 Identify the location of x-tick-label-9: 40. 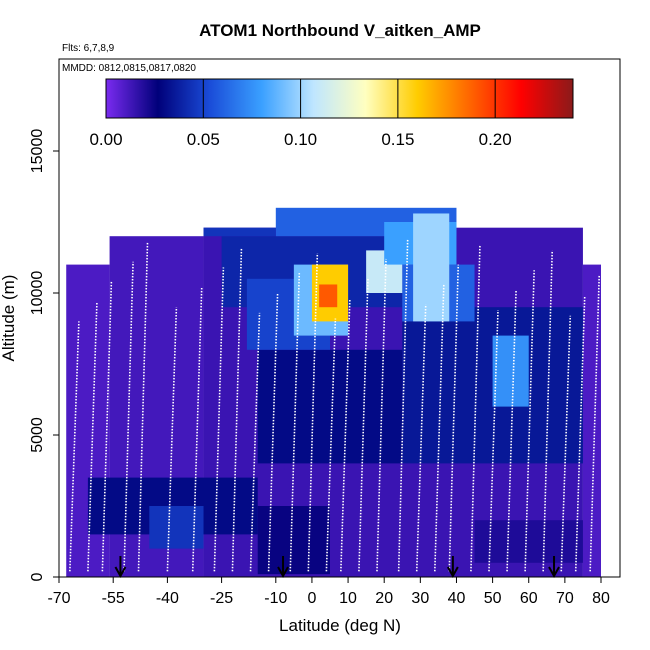
(457, 598).